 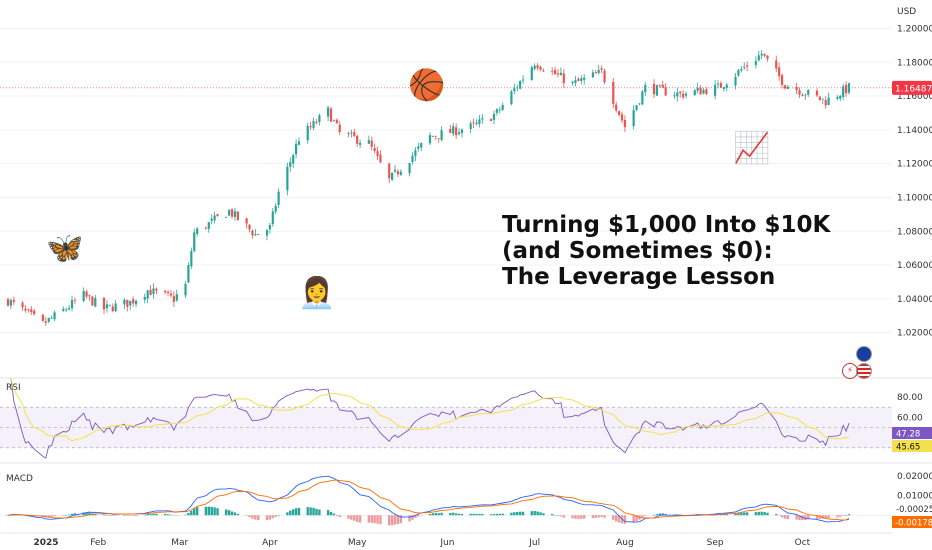 I want to click on presenter-icon: 👩‍💼, so click(x=317, y=293).